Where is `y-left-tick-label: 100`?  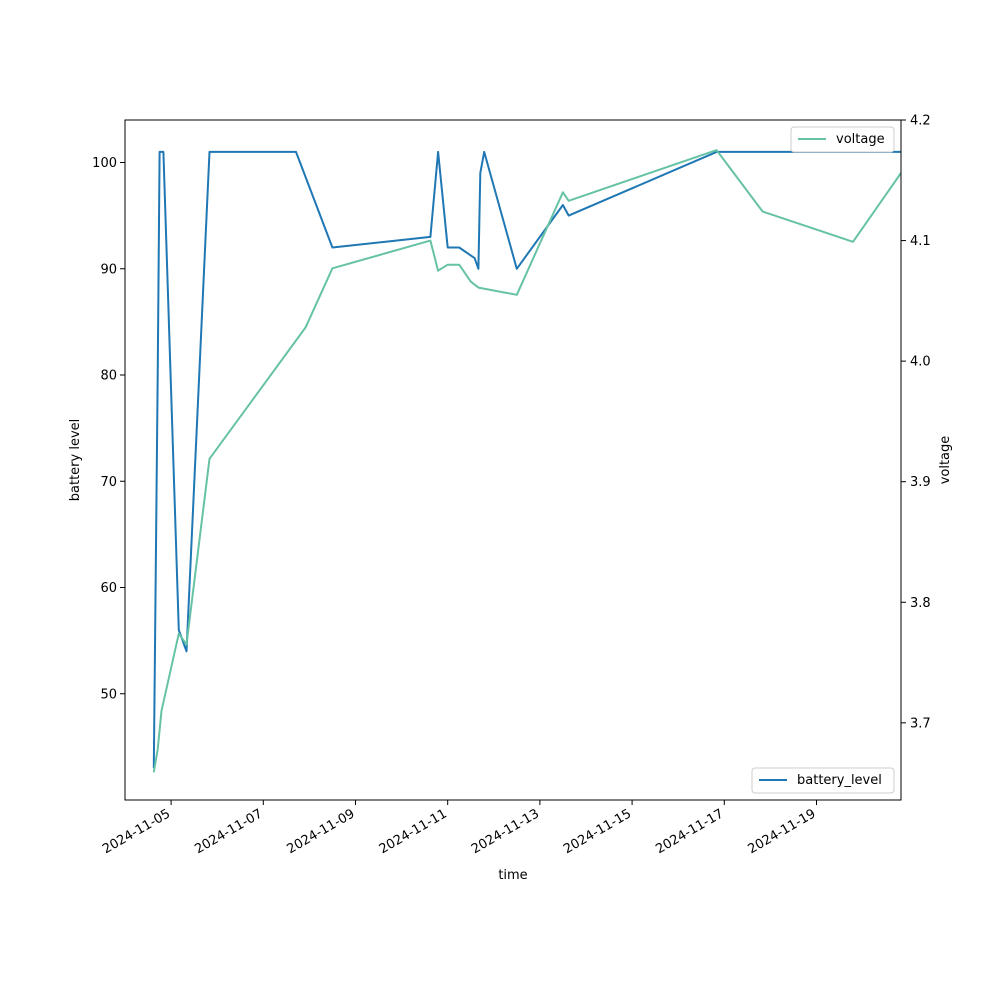
y-left-tick-label: 100 is located at coordinates (104, 163).